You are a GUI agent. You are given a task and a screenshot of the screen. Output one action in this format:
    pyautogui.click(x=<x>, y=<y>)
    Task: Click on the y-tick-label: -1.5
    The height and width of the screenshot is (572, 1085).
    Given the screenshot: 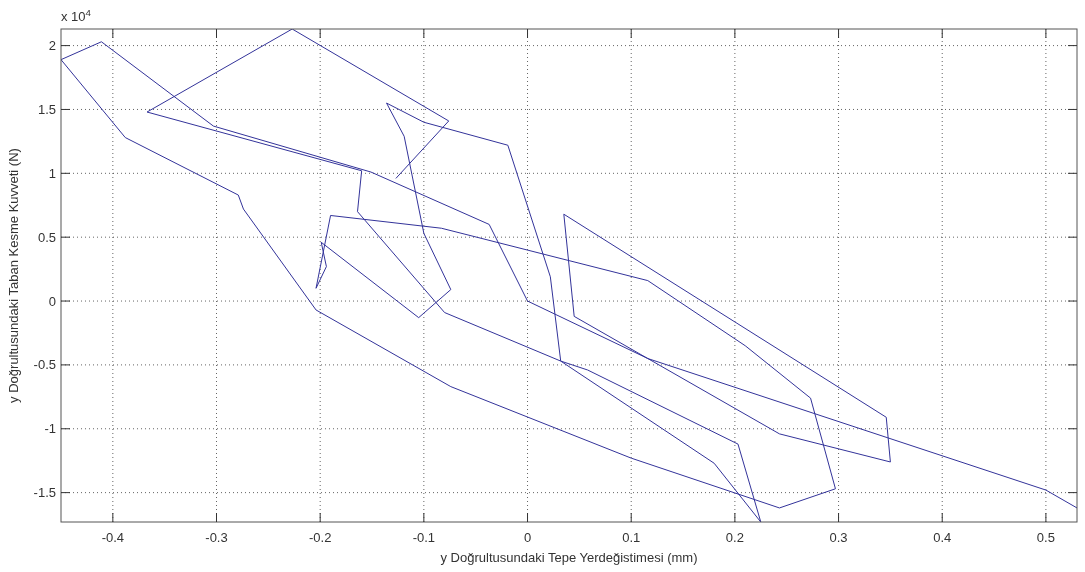 What is the action you would take?
    pyautogui.click(x=44, y=493)
    